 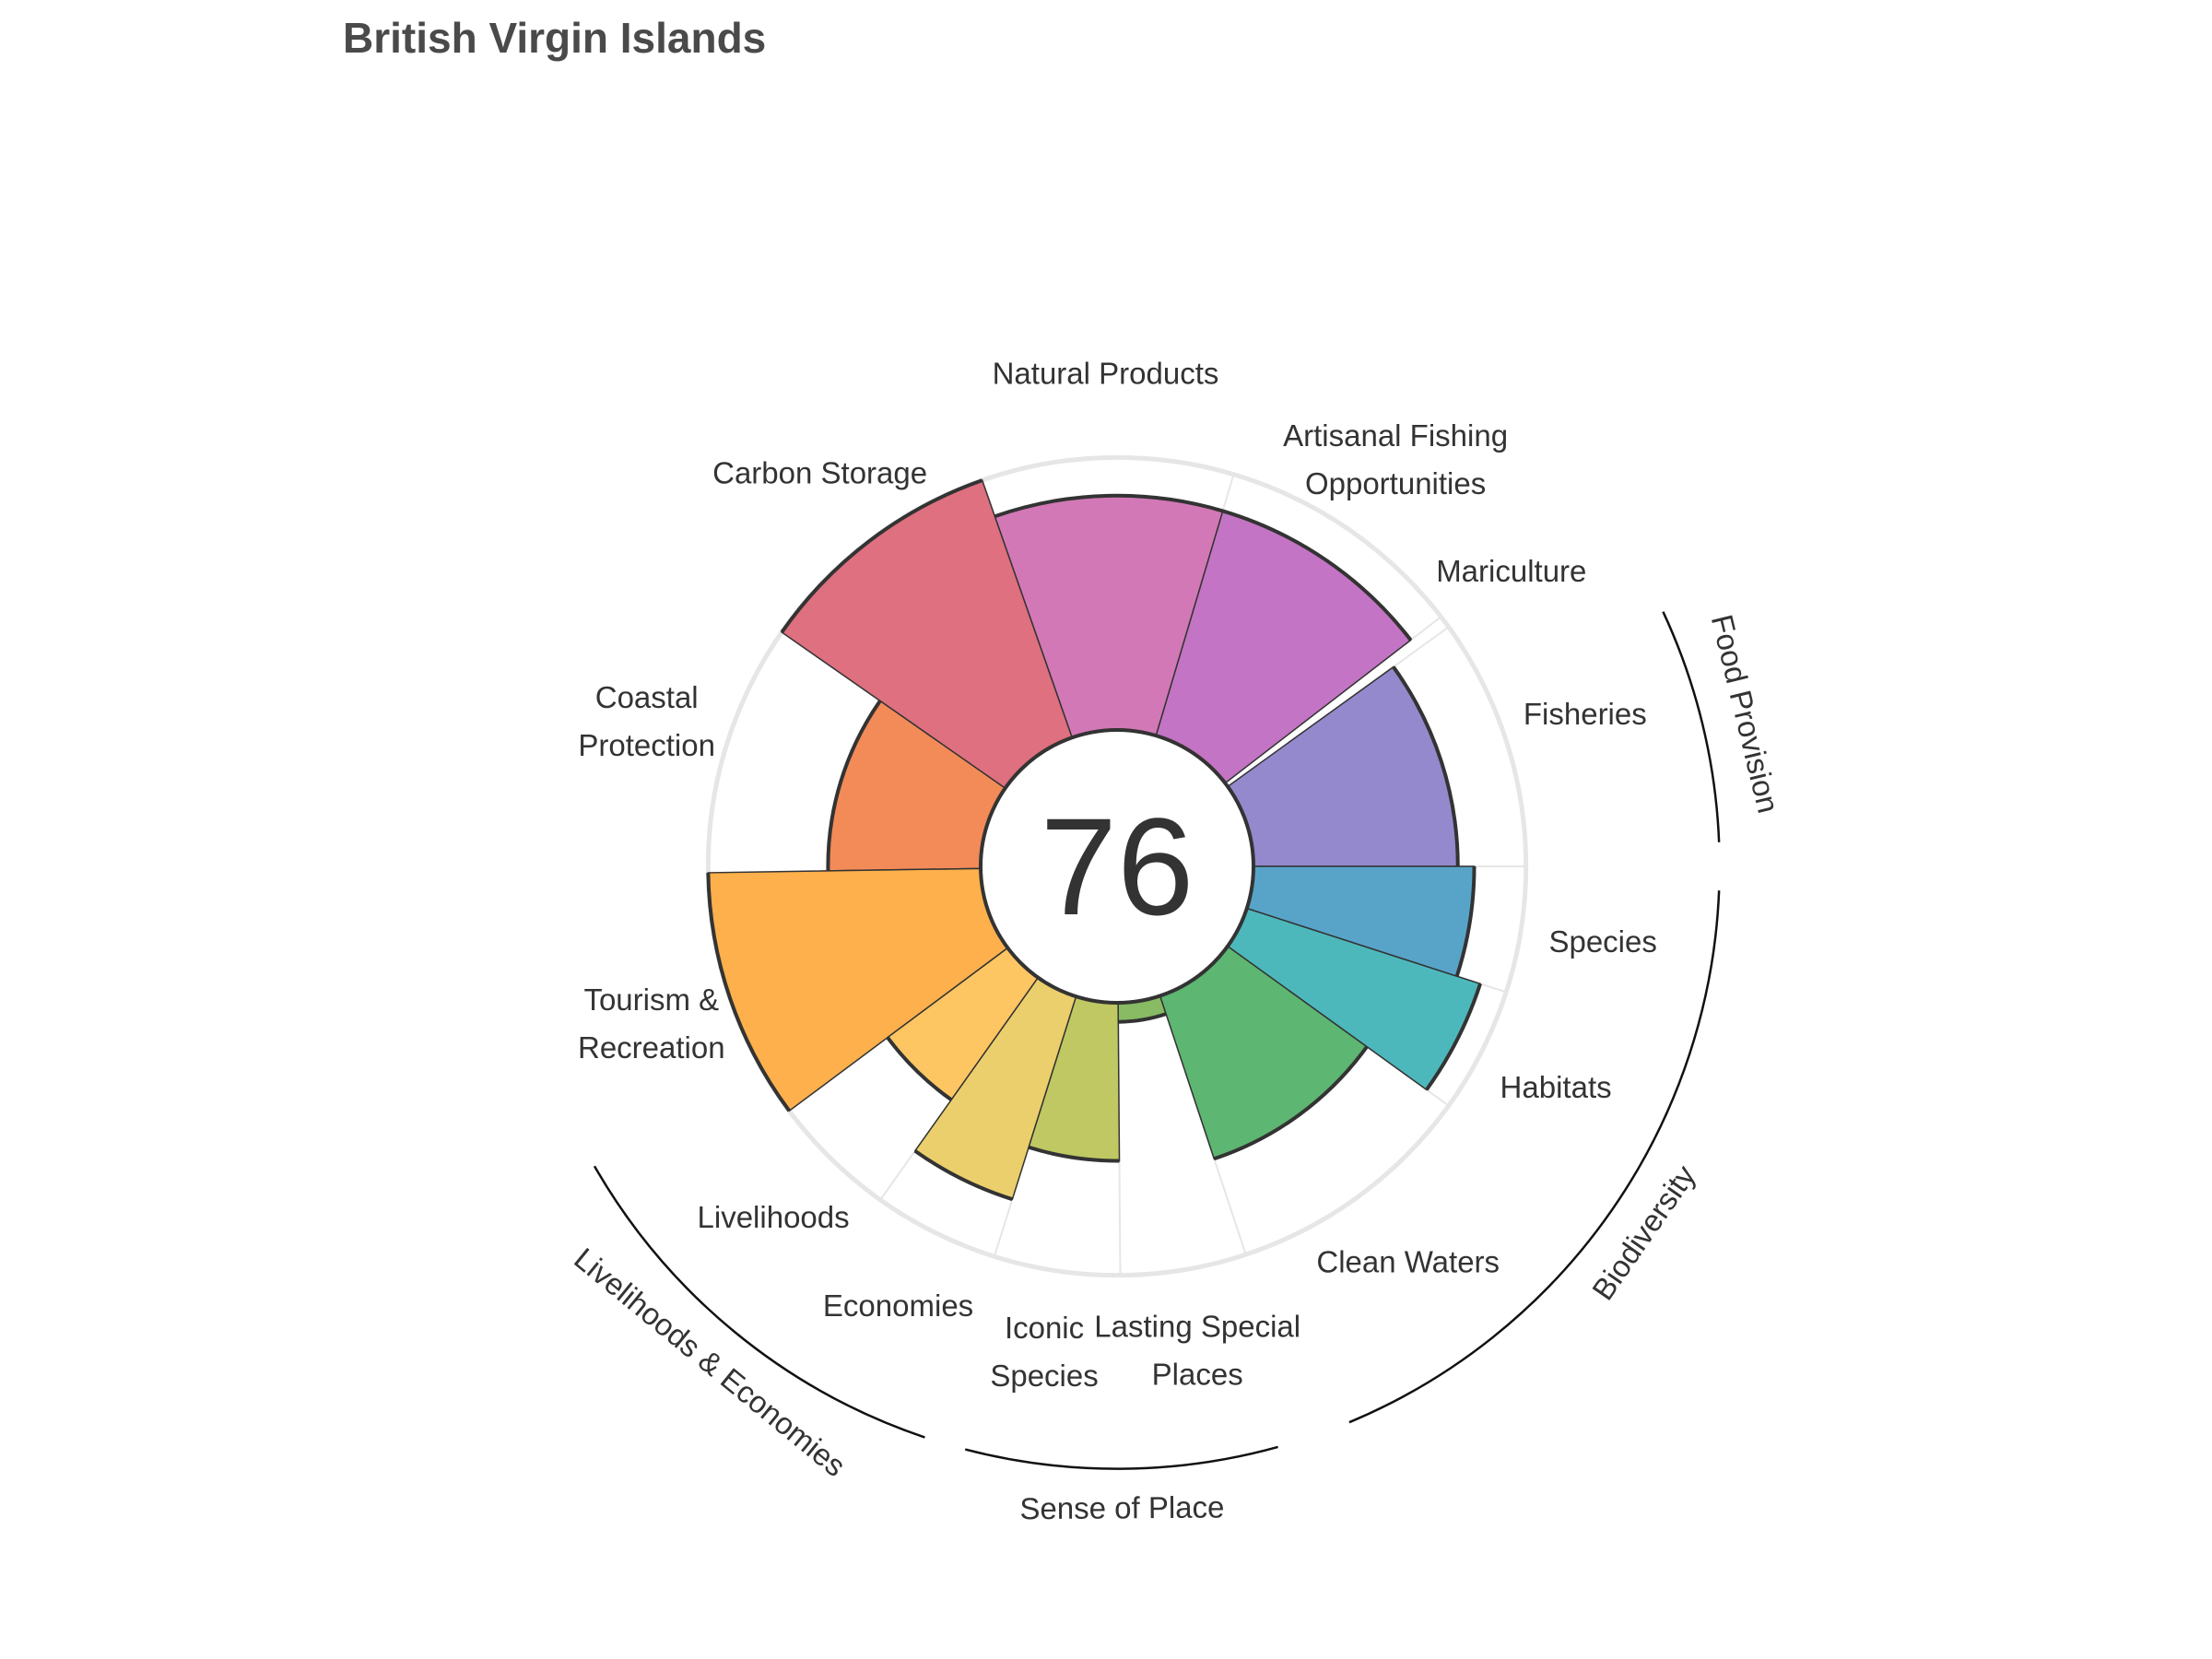 What do you see at coordinates (819, 473) in the screenshot?
I see `label-carbon-storage: Carbon Storage` at bounding box center [819, 473].